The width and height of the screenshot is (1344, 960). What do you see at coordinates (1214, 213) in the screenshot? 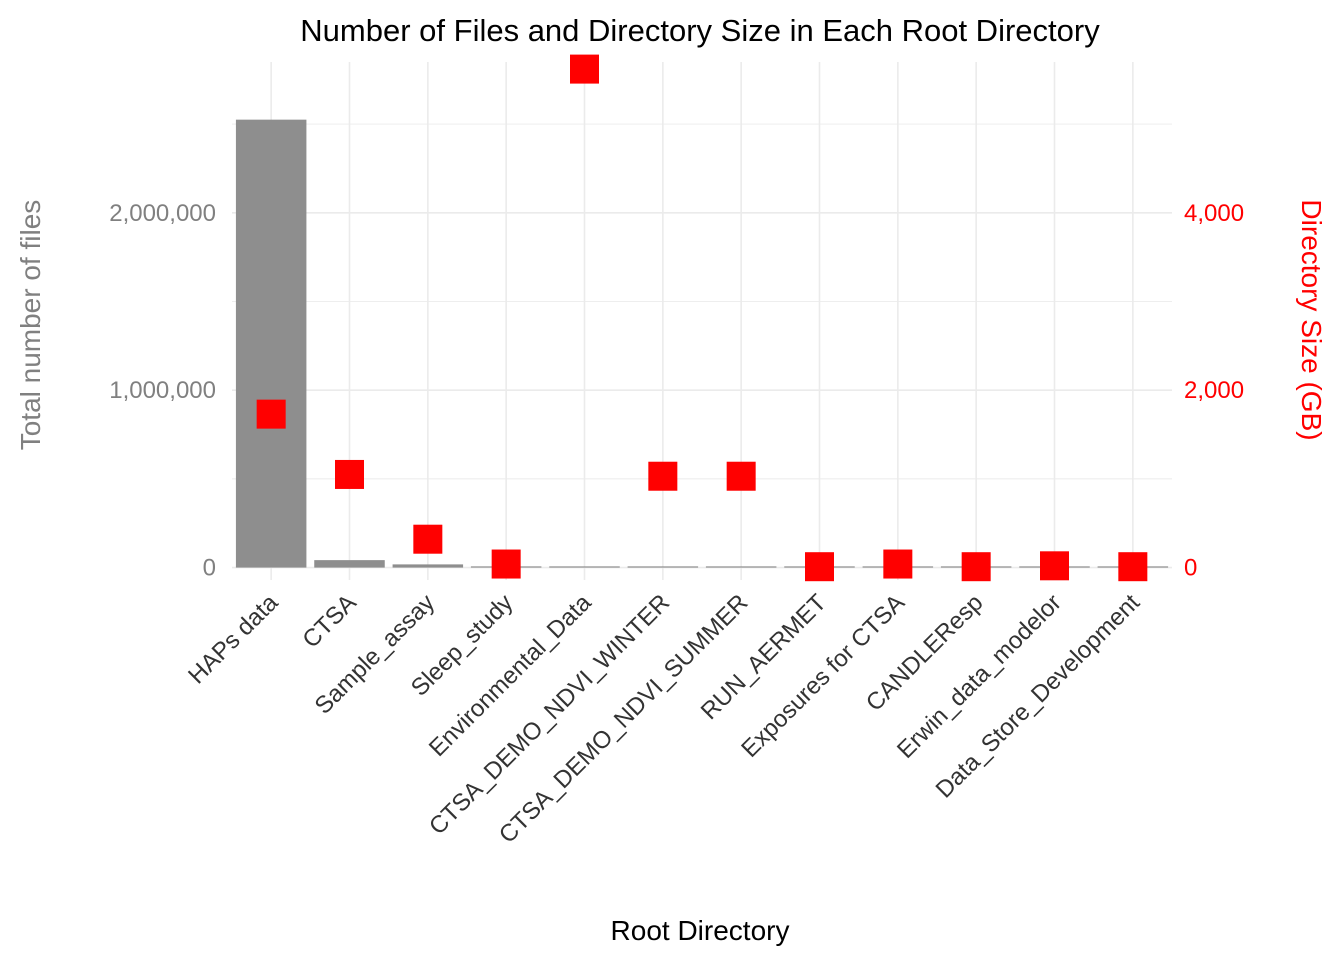
I see `y2-tick-label: 4,000` at bounding box center [1214, 213].